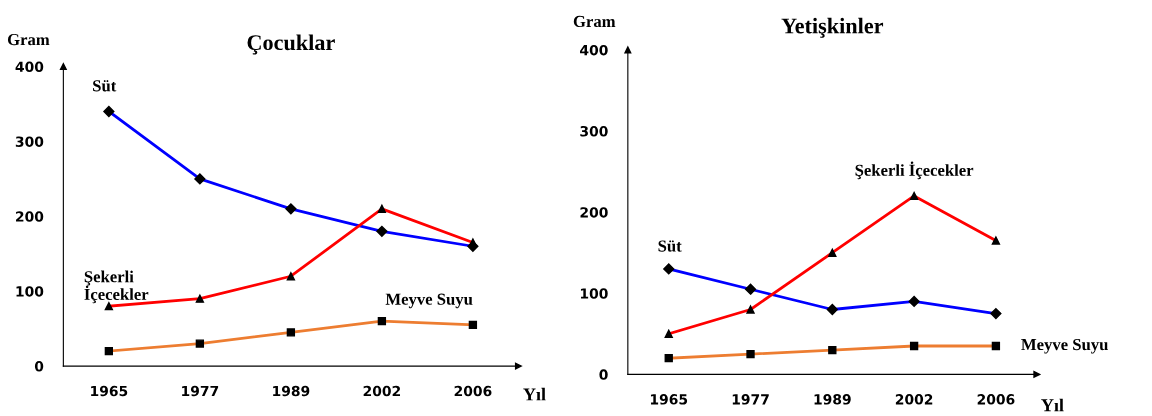  I want to click on chart-title: Yetişkinler, so click(832, 27).